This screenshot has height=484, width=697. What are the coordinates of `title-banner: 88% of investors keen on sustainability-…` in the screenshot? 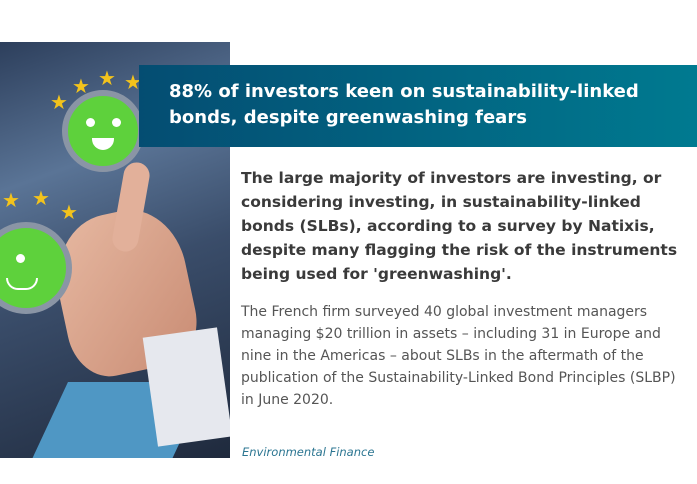 It's located at (418, 106).